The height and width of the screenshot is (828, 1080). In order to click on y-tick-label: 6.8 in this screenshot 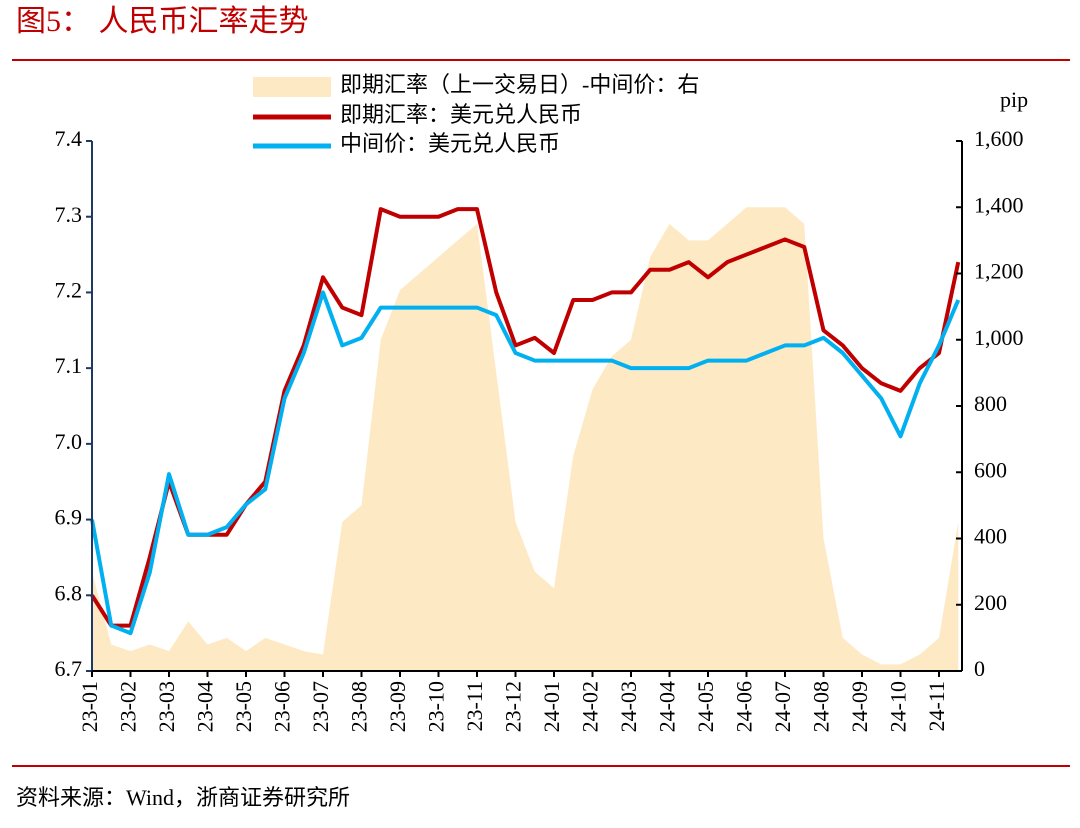, I will do `click(69, 592)`.